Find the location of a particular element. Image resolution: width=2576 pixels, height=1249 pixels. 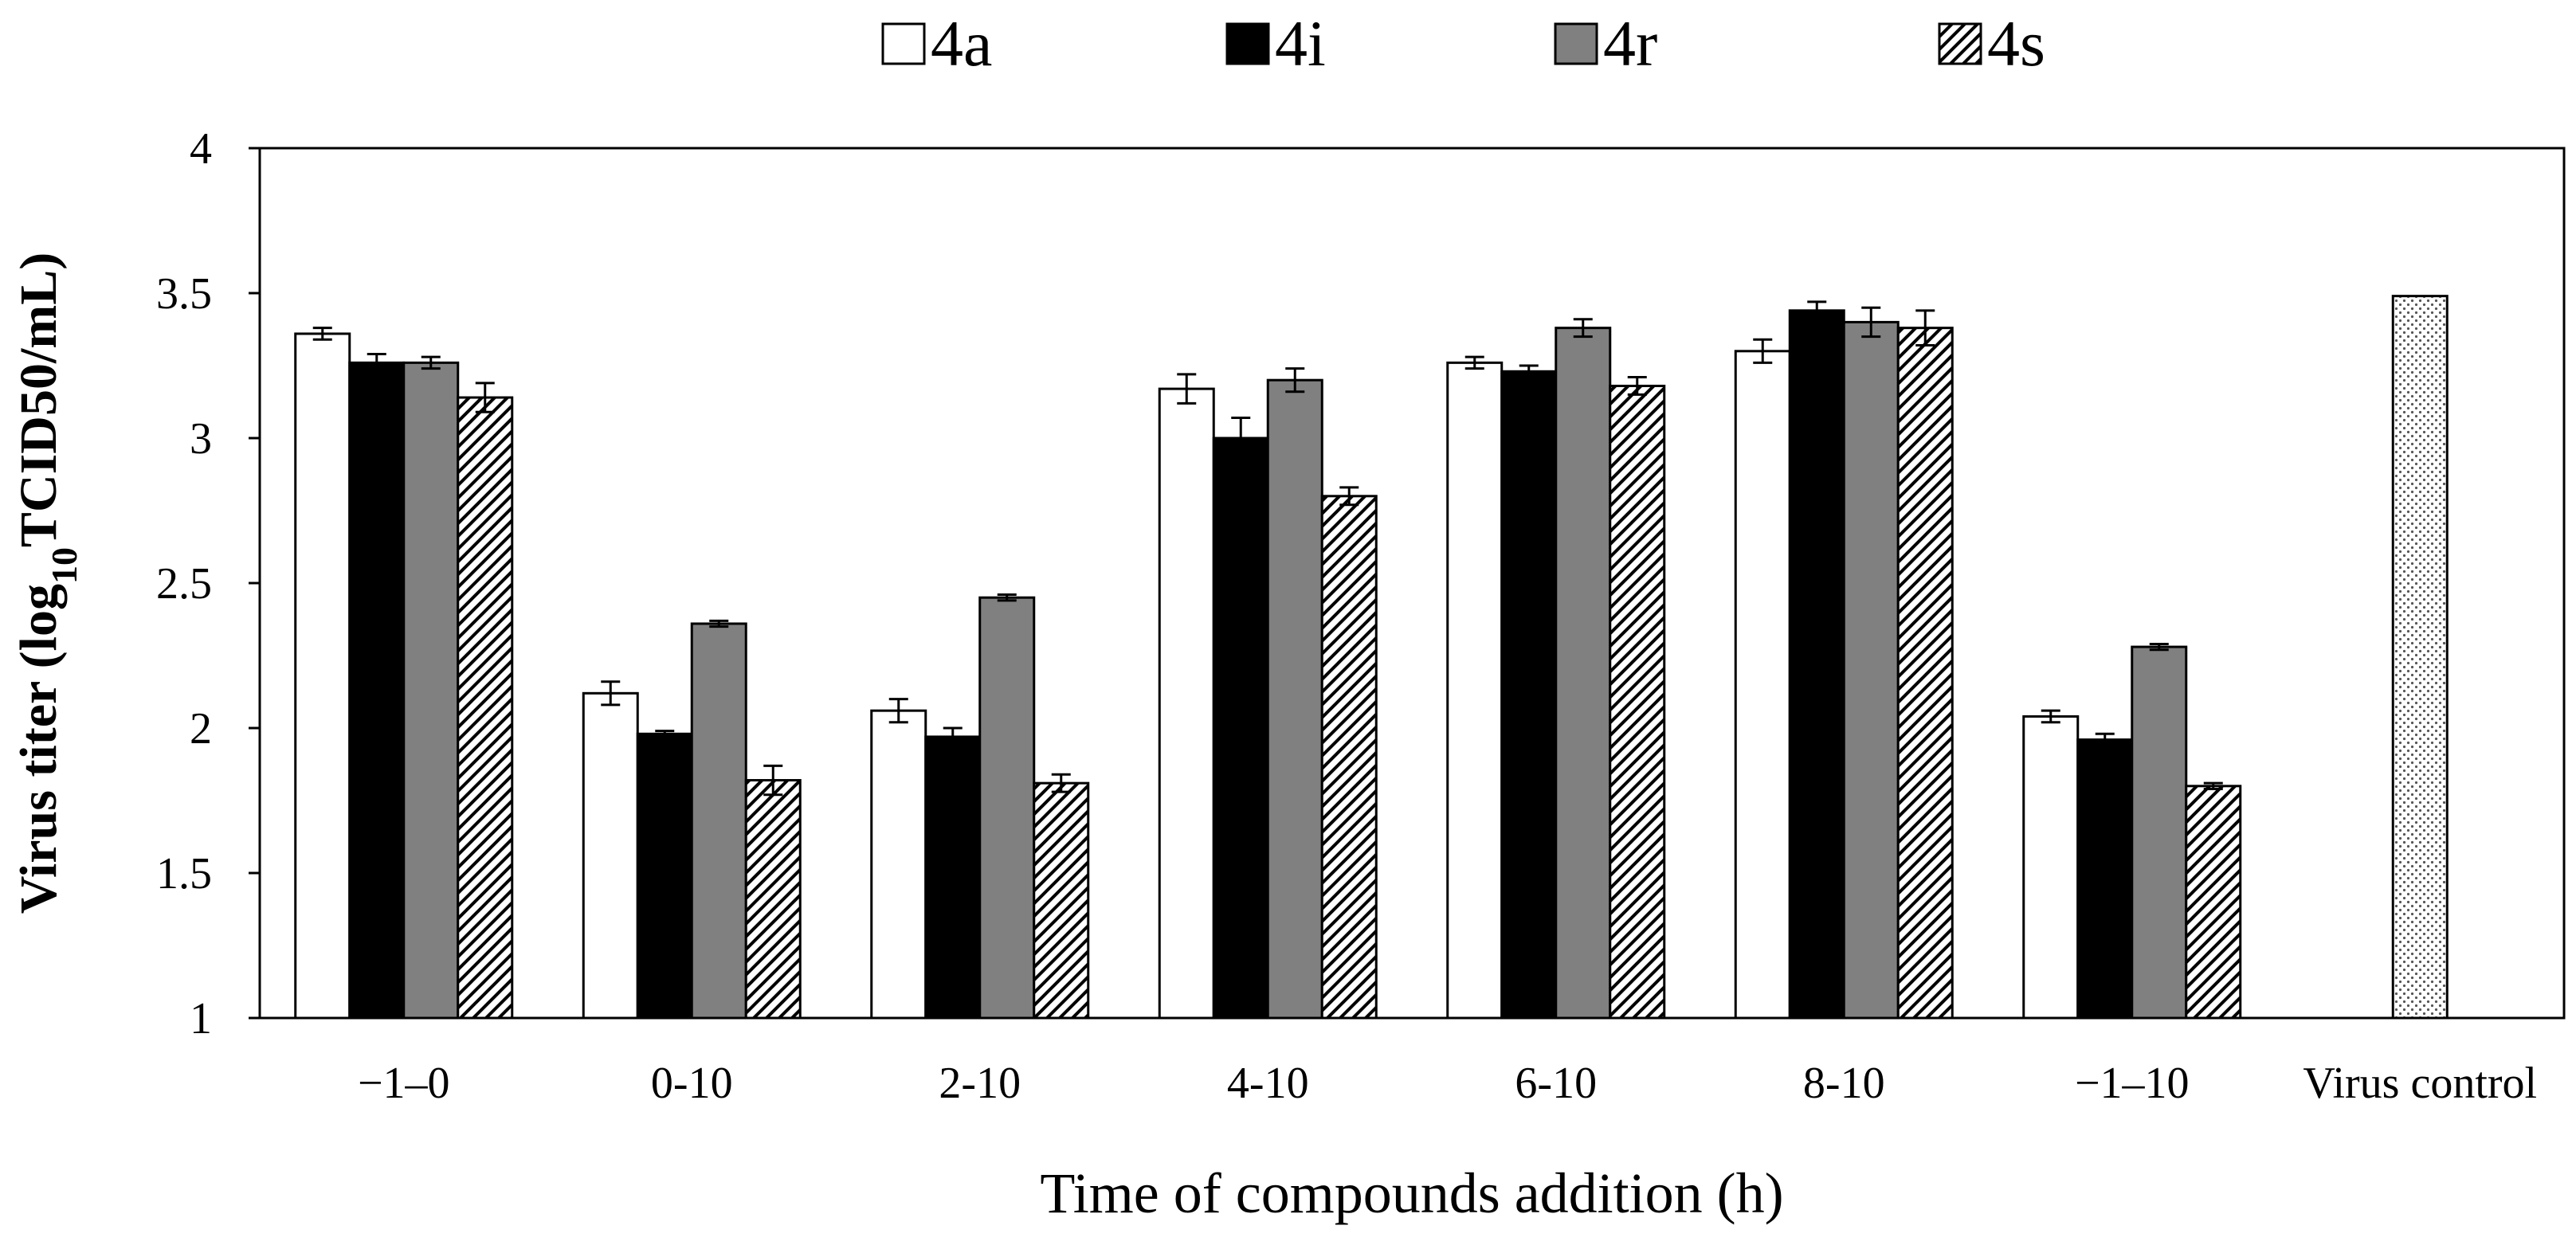

legend-swatch-4s is located at coordinates (1960, 43).